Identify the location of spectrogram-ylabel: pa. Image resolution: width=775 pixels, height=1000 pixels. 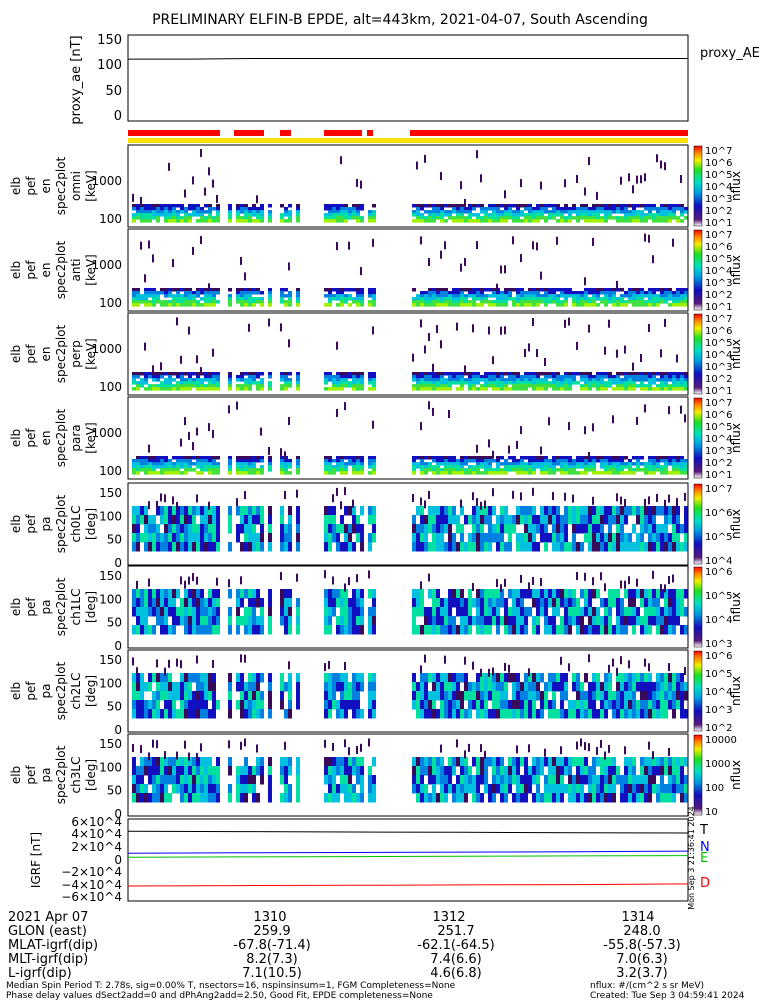
(46, 524).